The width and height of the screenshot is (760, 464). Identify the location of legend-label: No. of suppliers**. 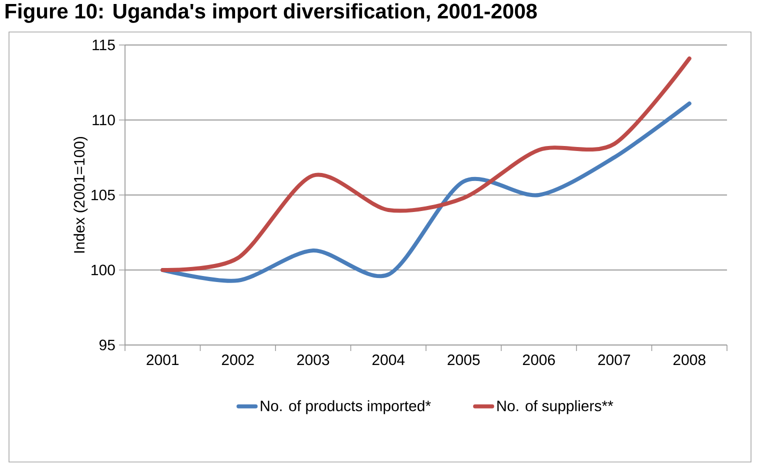
(555, 407).